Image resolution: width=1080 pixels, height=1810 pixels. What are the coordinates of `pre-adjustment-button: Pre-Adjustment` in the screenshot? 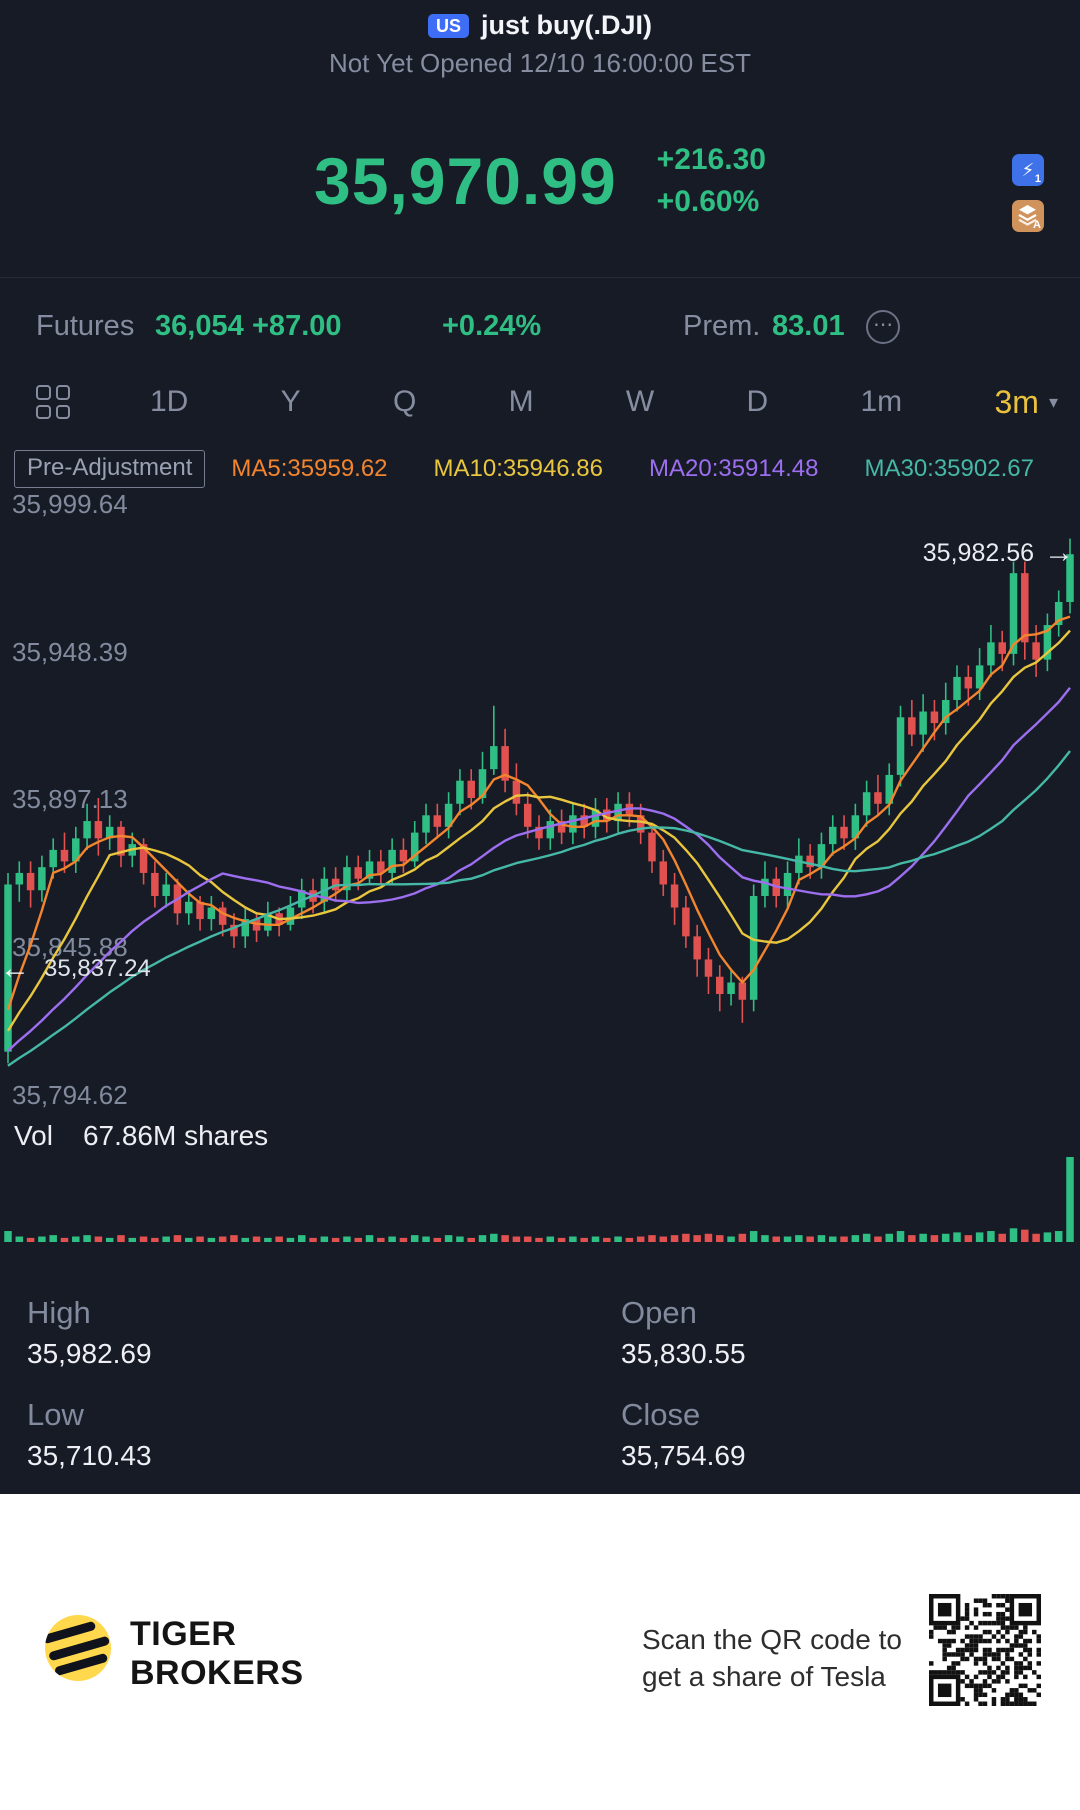 It's located at (110, 469).